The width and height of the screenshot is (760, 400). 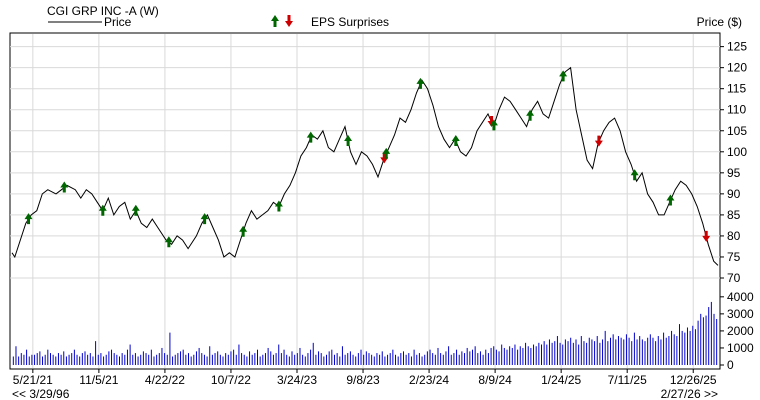 I want to click on price-tick-label: 75, so click(x=734, y=257).